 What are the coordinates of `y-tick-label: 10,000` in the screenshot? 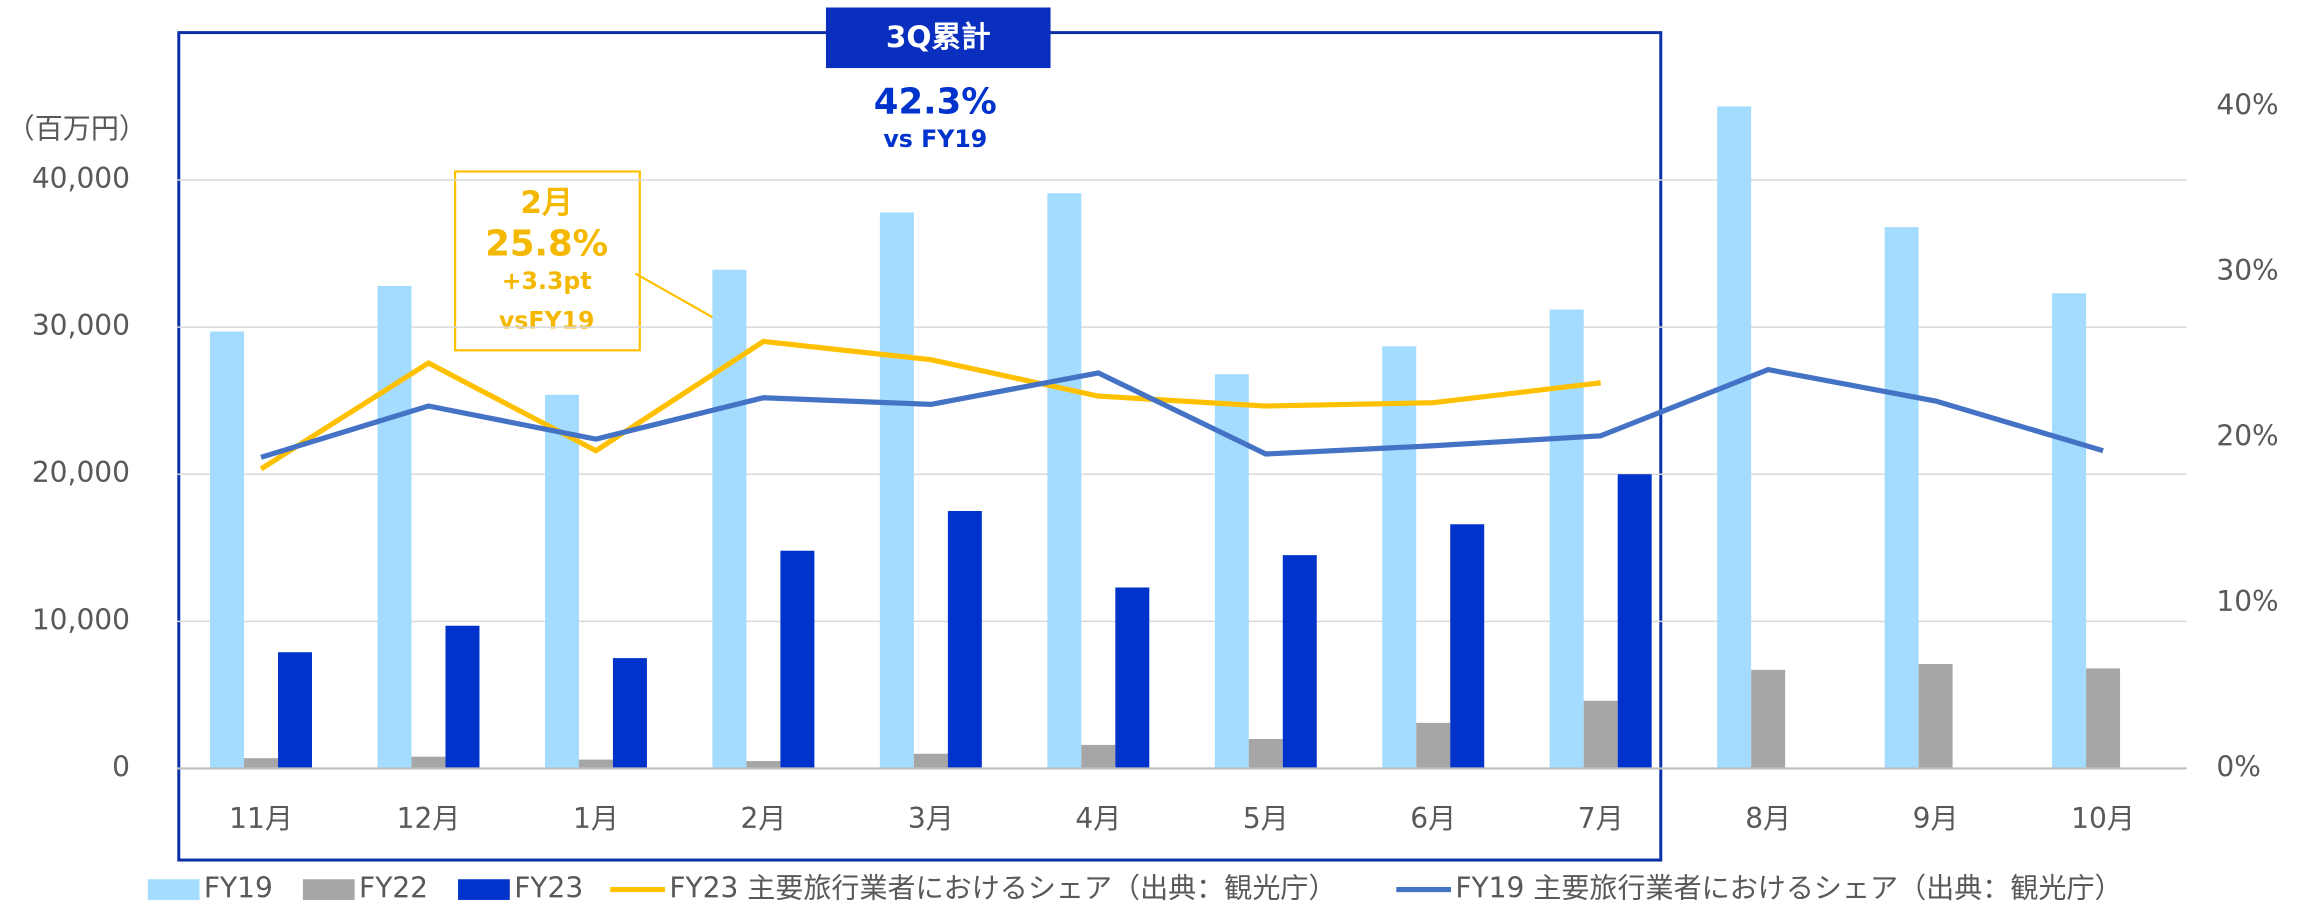 It's located at (81, 619).